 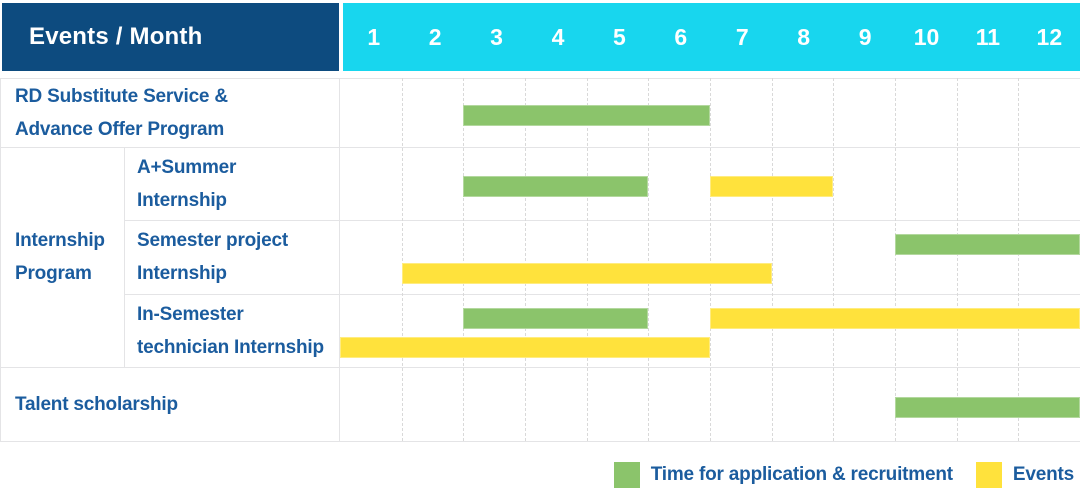 I want to click on month-label-2: 2, so click(x=435, y=36).